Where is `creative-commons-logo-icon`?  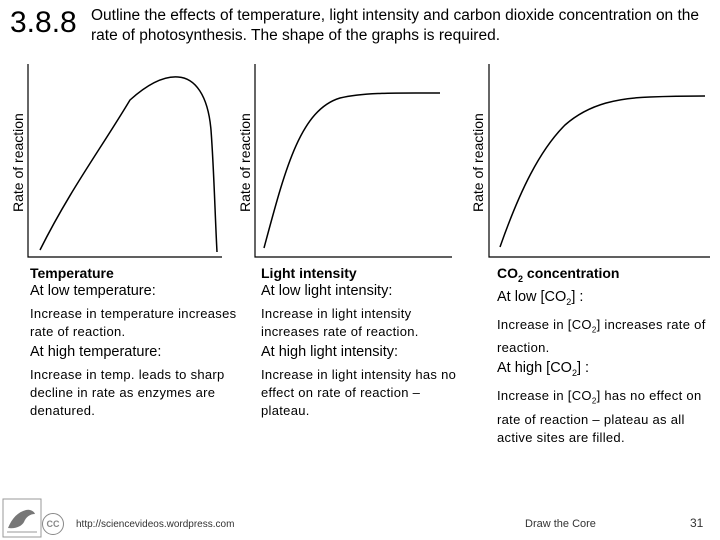 creative-commons-logo-icon is located at coordinates (22, 518).